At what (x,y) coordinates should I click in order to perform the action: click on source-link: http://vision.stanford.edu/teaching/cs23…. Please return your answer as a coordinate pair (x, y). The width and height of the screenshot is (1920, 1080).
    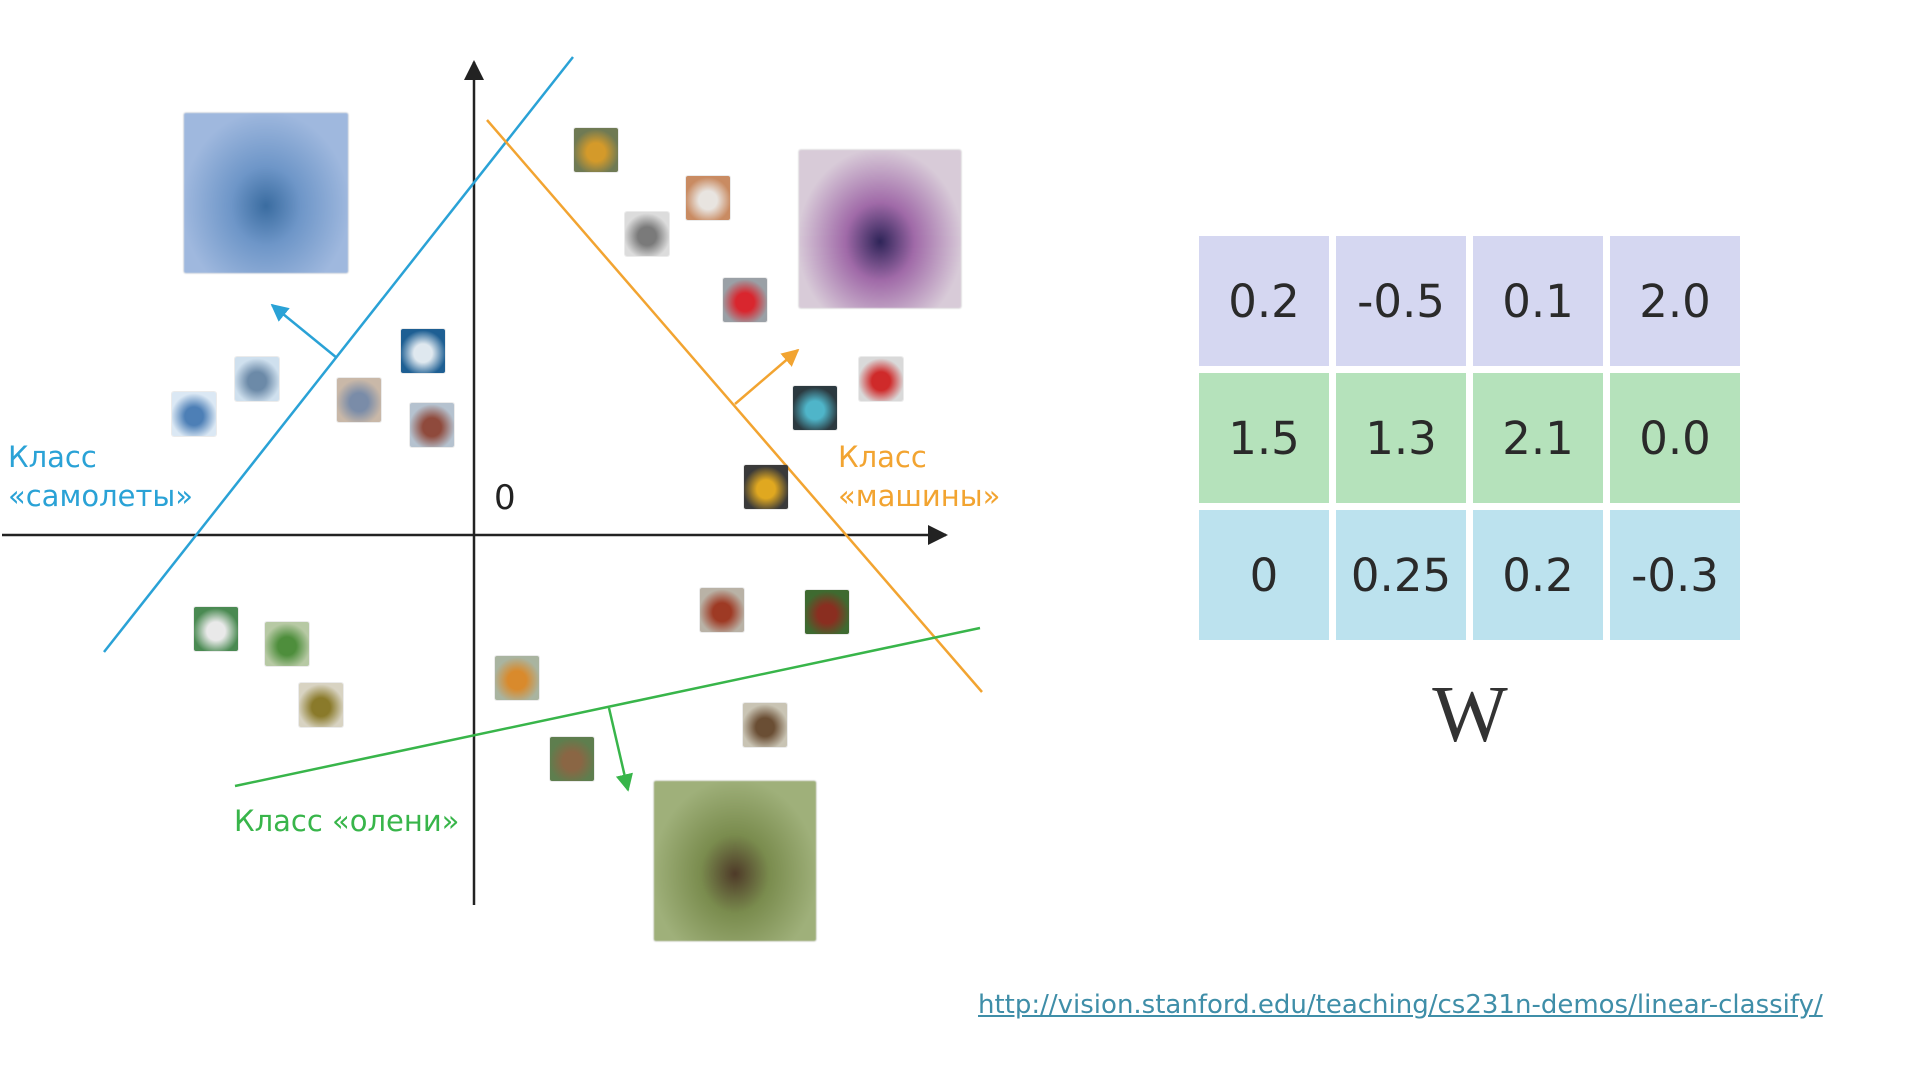
    Looking at the image, I should click on (1400, 1005).